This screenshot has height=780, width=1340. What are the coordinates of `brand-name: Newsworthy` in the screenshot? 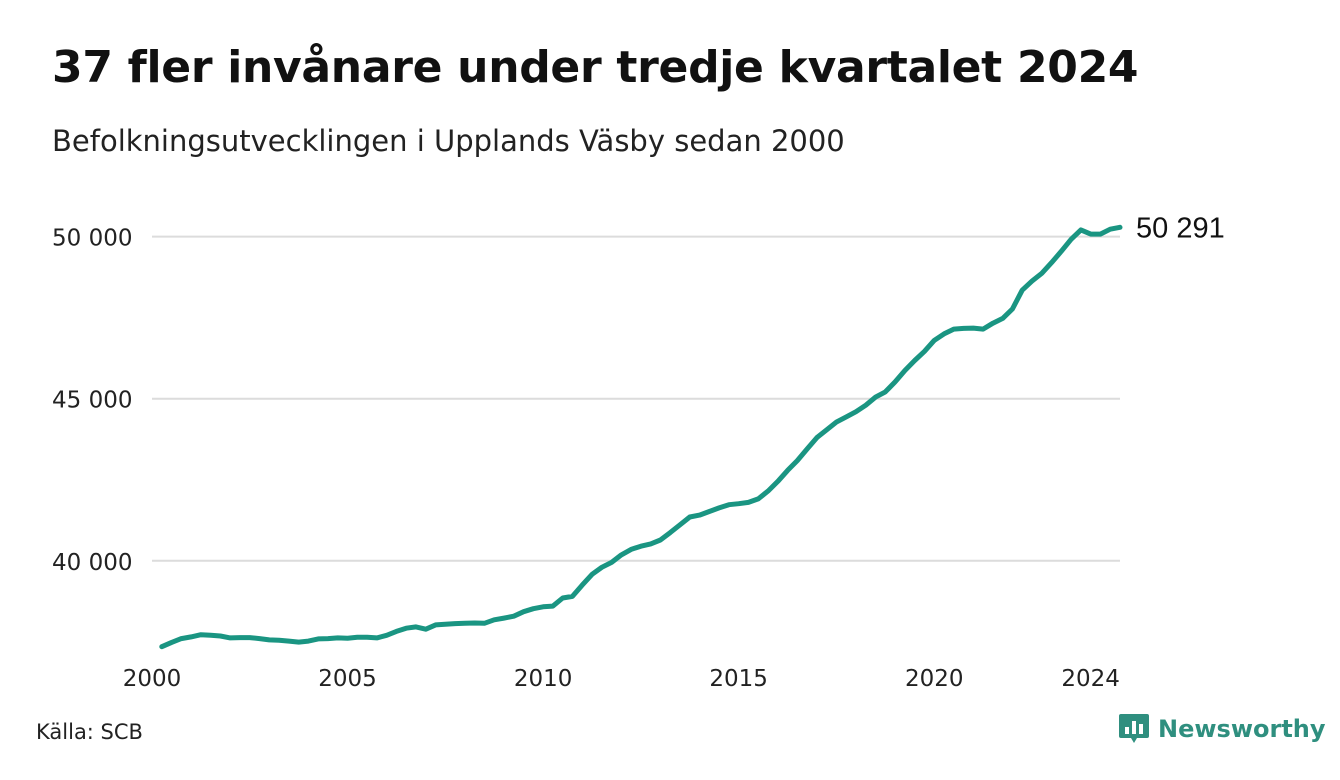 It's located at (1242, 729).